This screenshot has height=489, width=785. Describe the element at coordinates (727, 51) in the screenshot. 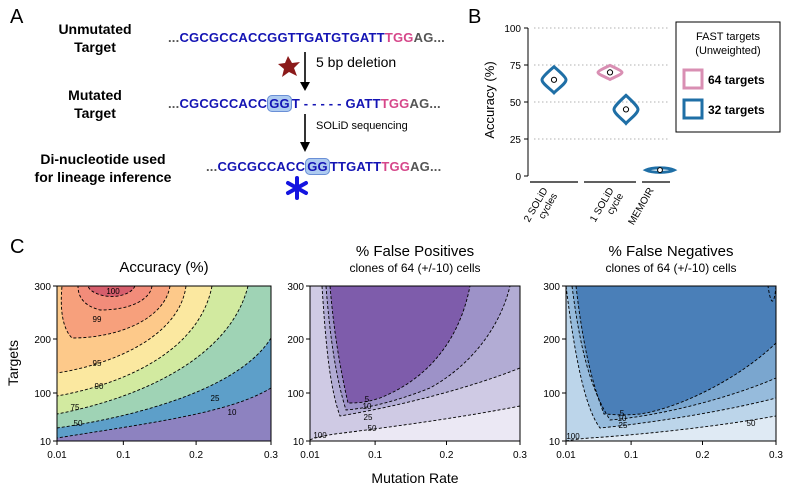

I see `legend-title-2: (Unweighted)` at that location.